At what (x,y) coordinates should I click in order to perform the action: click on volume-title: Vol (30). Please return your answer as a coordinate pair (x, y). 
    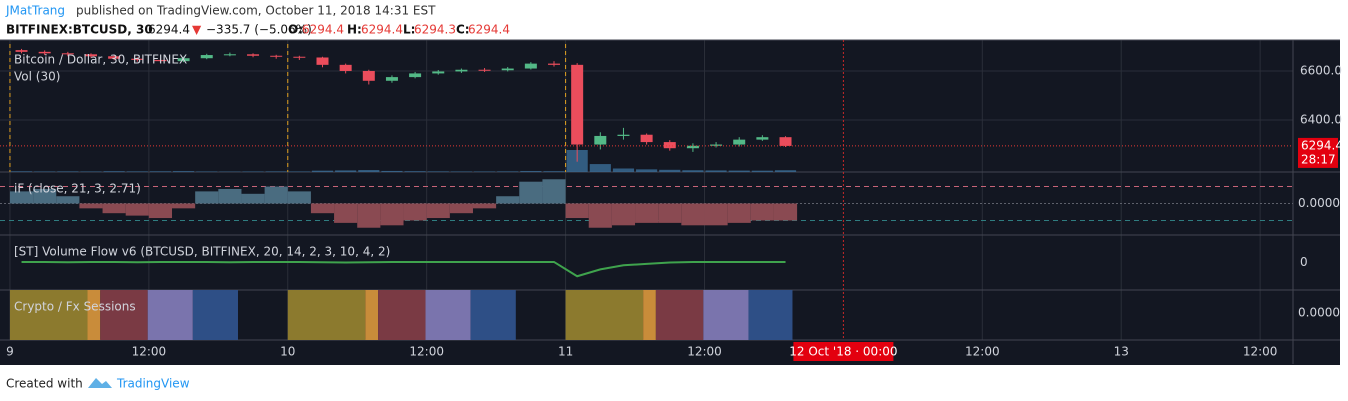
    Looking at the image, I should click on (37, 77).